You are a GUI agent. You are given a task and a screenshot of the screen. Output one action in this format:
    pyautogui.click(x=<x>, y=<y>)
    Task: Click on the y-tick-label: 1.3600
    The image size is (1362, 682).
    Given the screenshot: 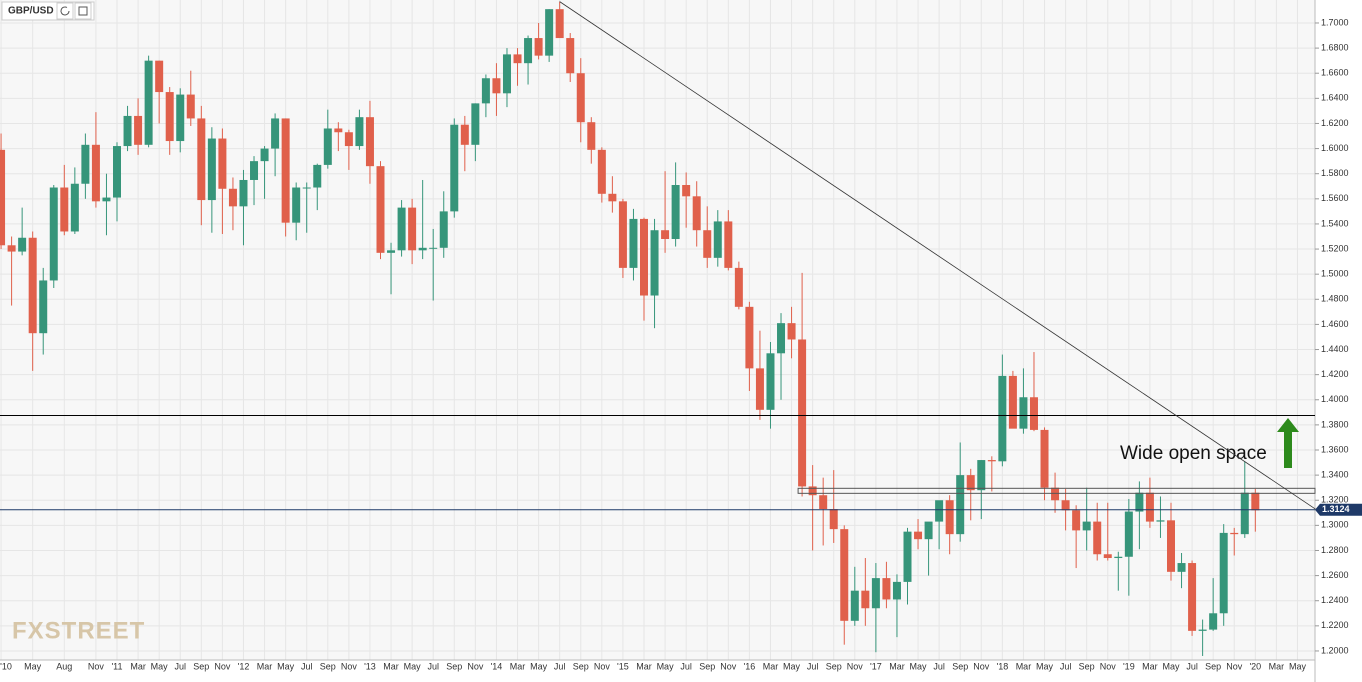 What is the action you would take?
    pyautogui.click(x=1335, y=449)
    